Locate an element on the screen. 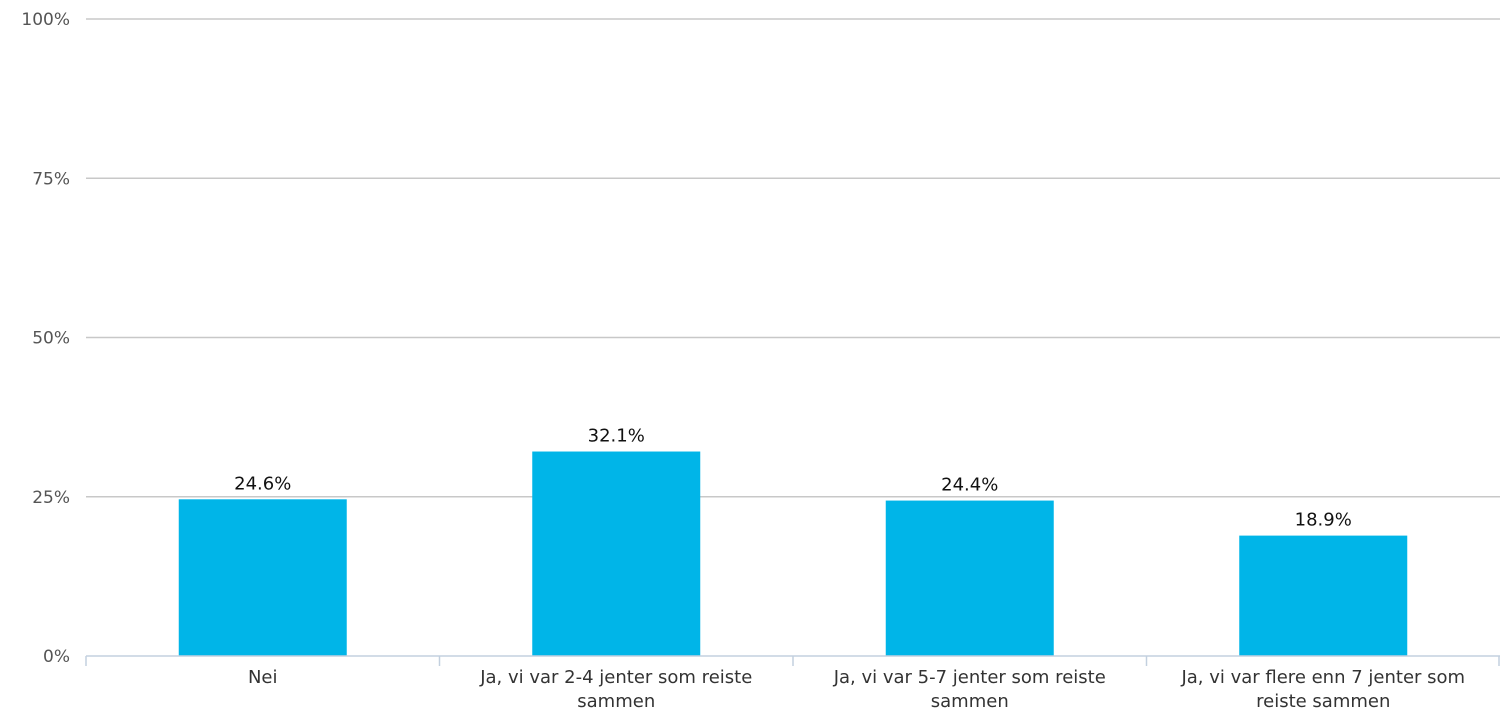 The image size is (1500, 714). x-tick-label: Ja, vi var 5-7 jenter som reiste sammen is located at coordinates (969, 689).